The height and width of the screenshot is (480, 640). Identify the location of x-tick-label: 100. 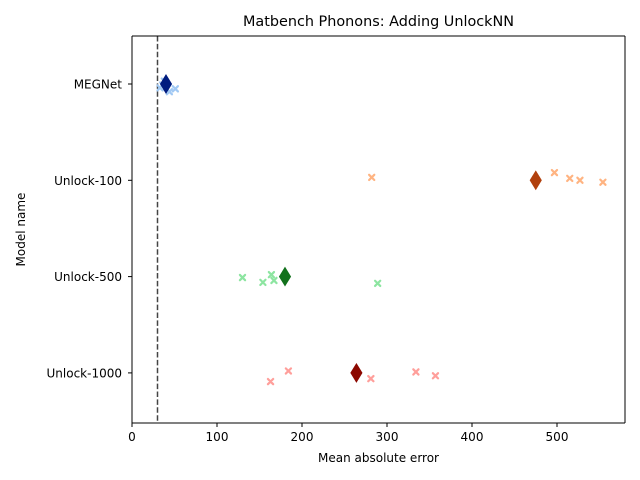
(217, 437).